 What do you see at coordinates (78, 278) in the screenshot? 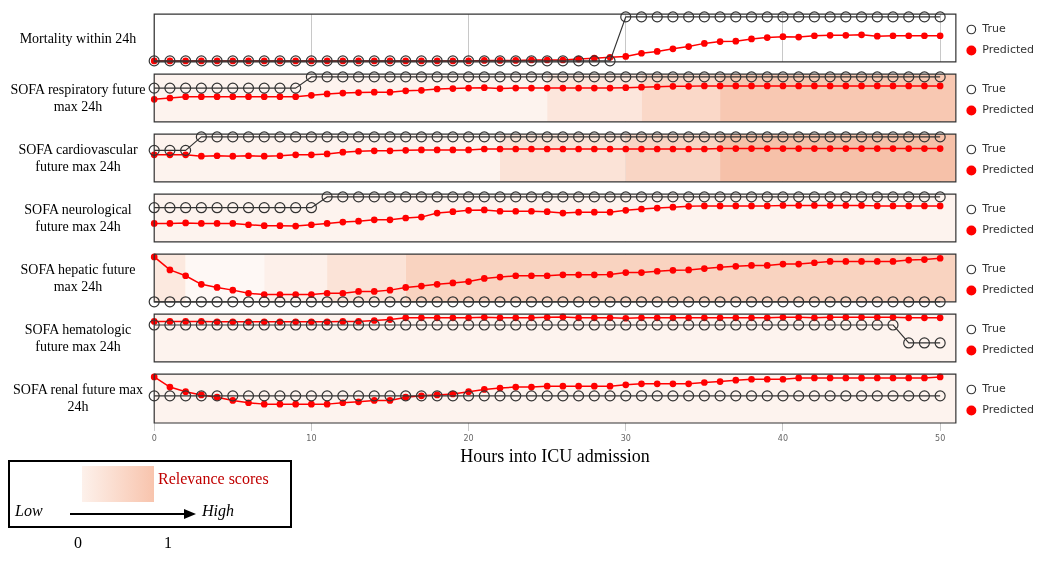
I see `y-axis-title: SOFA hepatic future max 24h` at bounding box center [78, 278].